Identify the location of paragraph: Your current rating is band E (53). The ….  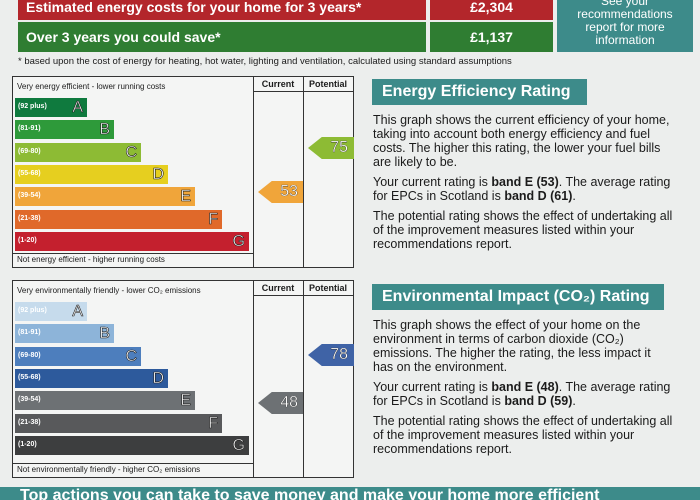
(523, 189).